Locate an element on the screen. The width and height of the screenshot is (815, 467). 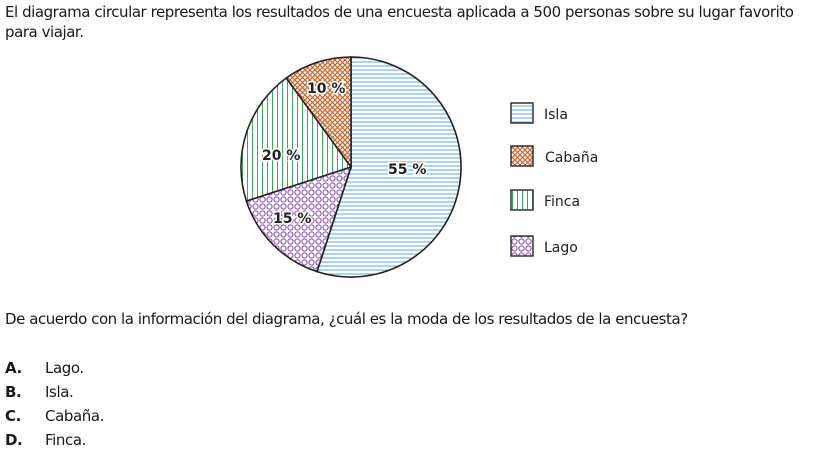
option-c: C. Cabaña. is located at coordinates (54, 416).